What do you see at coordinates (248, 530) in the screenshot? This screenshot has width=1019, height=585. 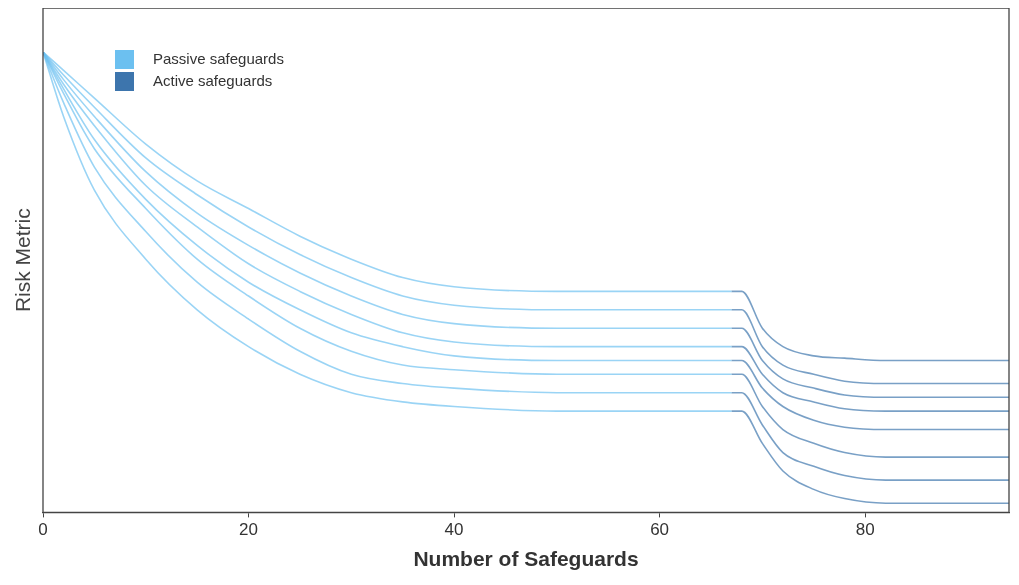 I see `x-tick-label: 20` at bounding box center [248, 530].